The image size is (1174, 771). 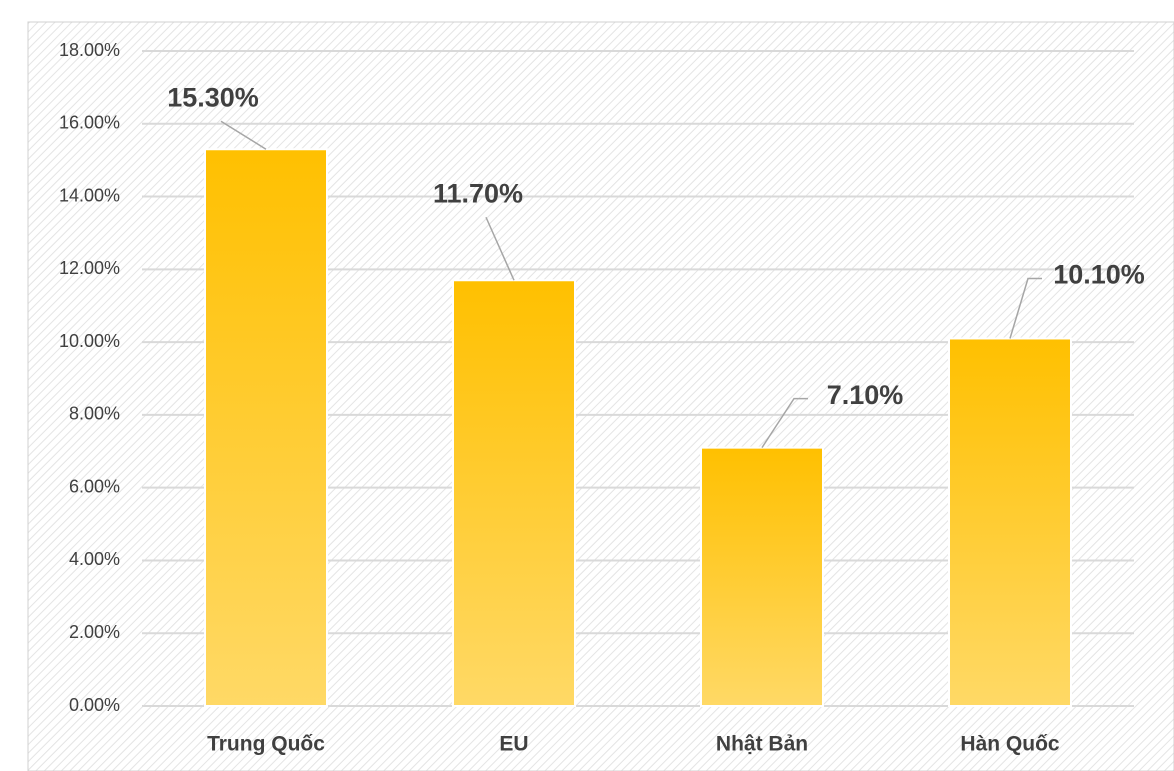 What do you see at coordinates (89, 195) in the screenshot?
I see `y-tick-label: 14.00%` at bounding box center [89, 195].